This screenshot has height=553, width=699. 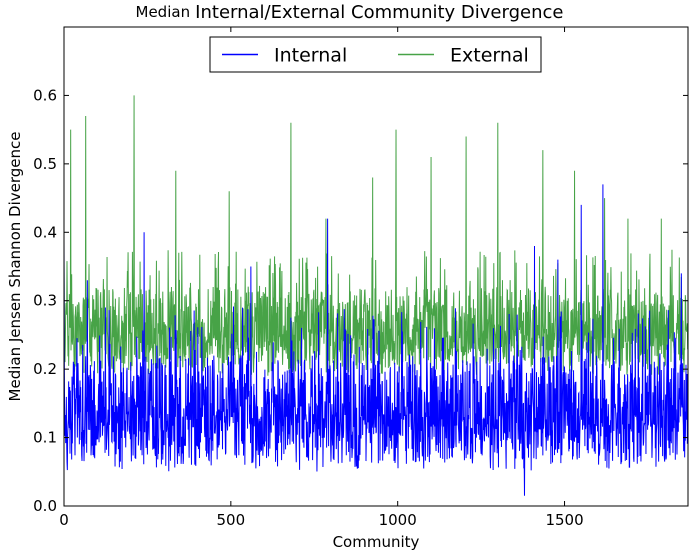 What do you see at coordinates (45, 438) in the screenshot?
I see `y-tick-label: 0.1` at bounding box center [45, 438].